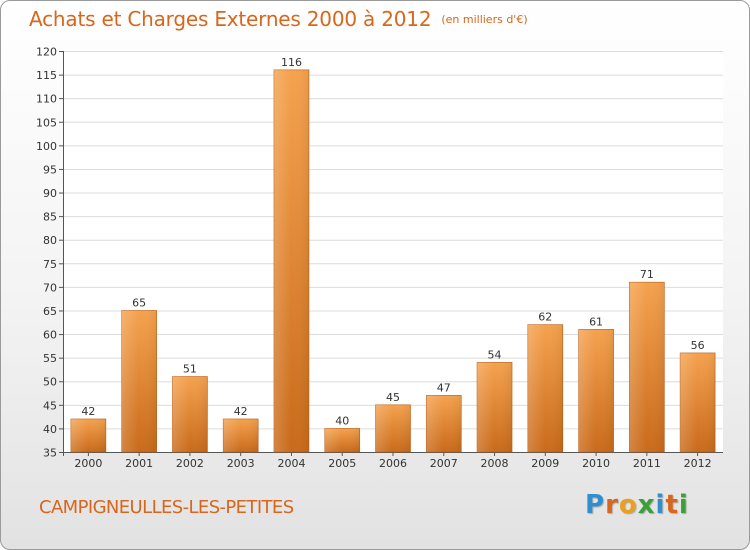 The width and height of the screenshot is (750, 550). I want to click on x-tick-label: 2000, so click(88, 463).